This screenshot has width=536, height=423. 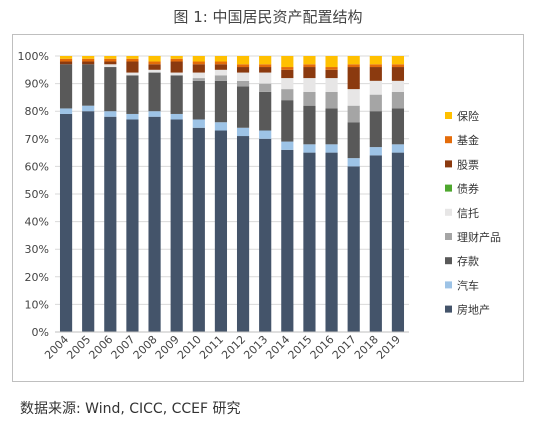 What do you see at coordinates (37, 111) in the screenshot?
I see `y-tick-label: 80%` at bounding box center [37, 111].